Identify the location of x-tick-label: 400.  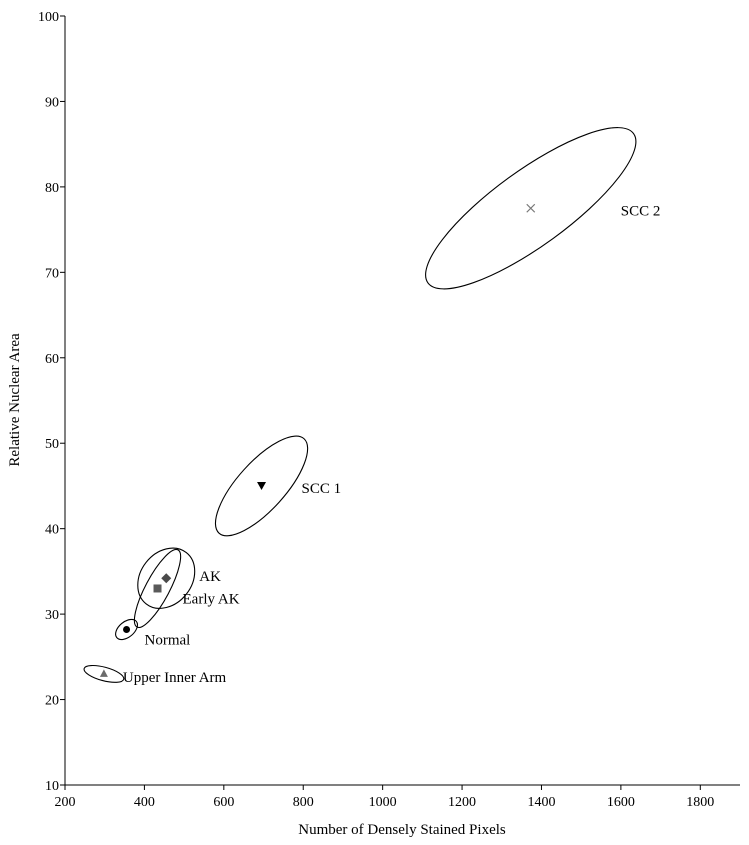
(144, 802).